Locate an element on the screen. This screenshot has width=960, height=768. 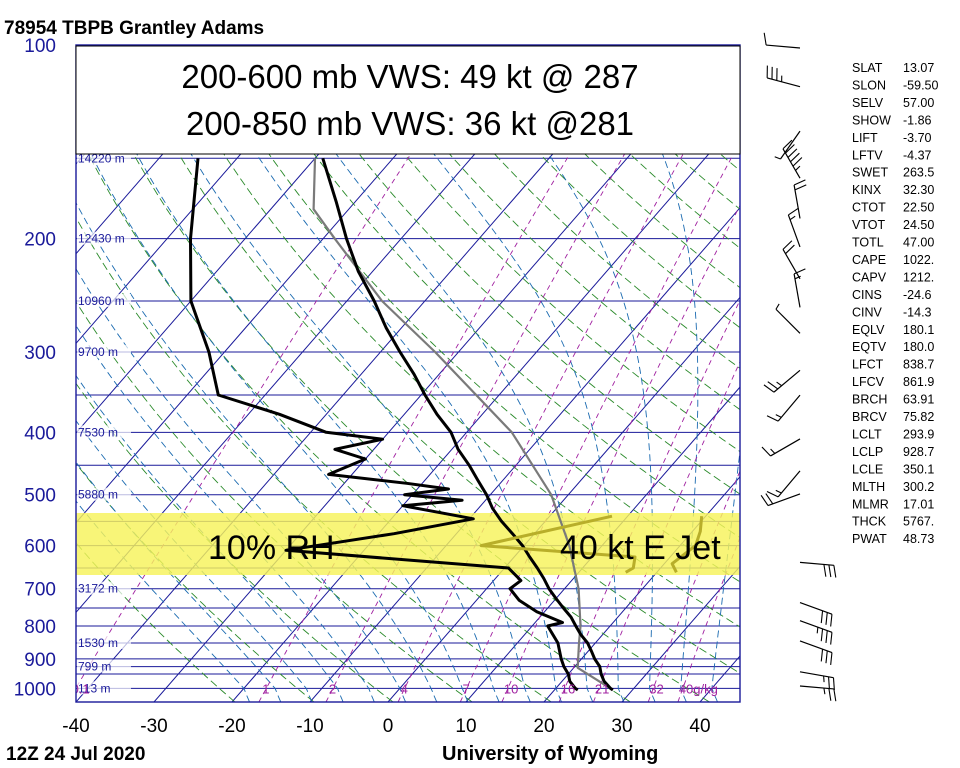
index-value: 293.9 is located at coordinates (918, 434).